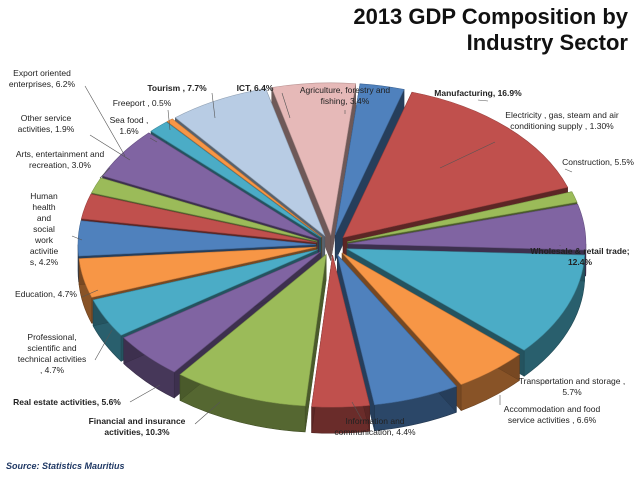  I want to click on slice-label-4: Construction, 5.5%, so click(598, 162).